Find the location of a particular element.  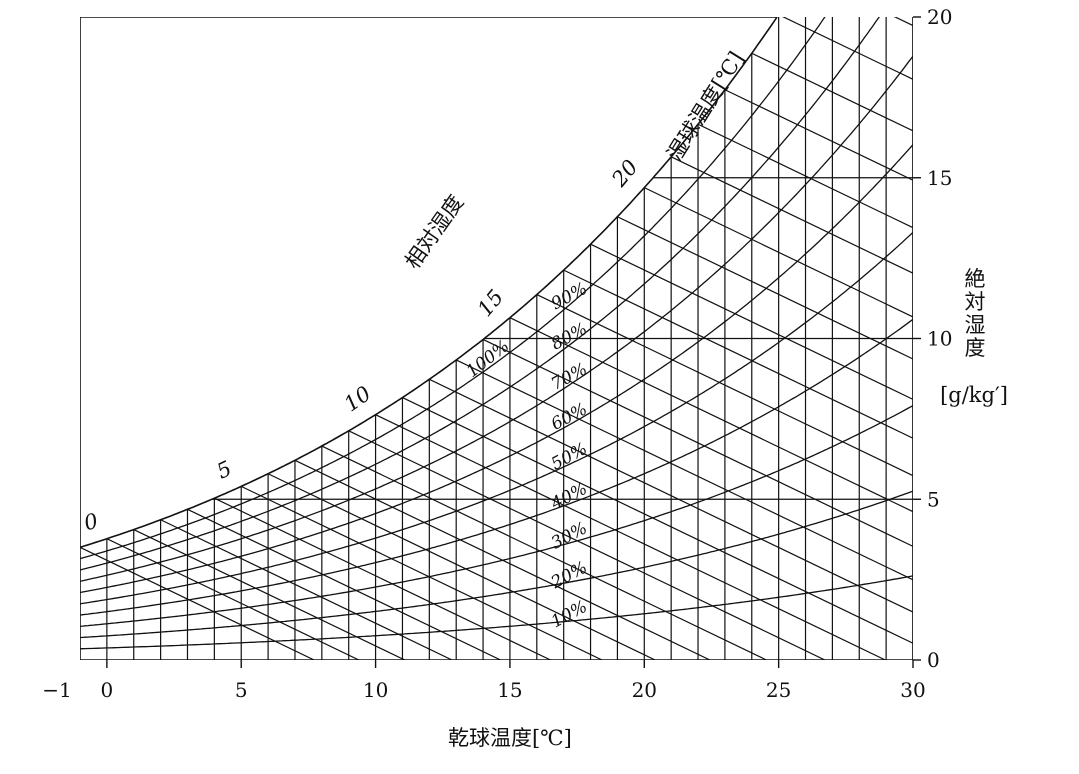

x-tick-label: 10 is located at coordinates (375, 690).